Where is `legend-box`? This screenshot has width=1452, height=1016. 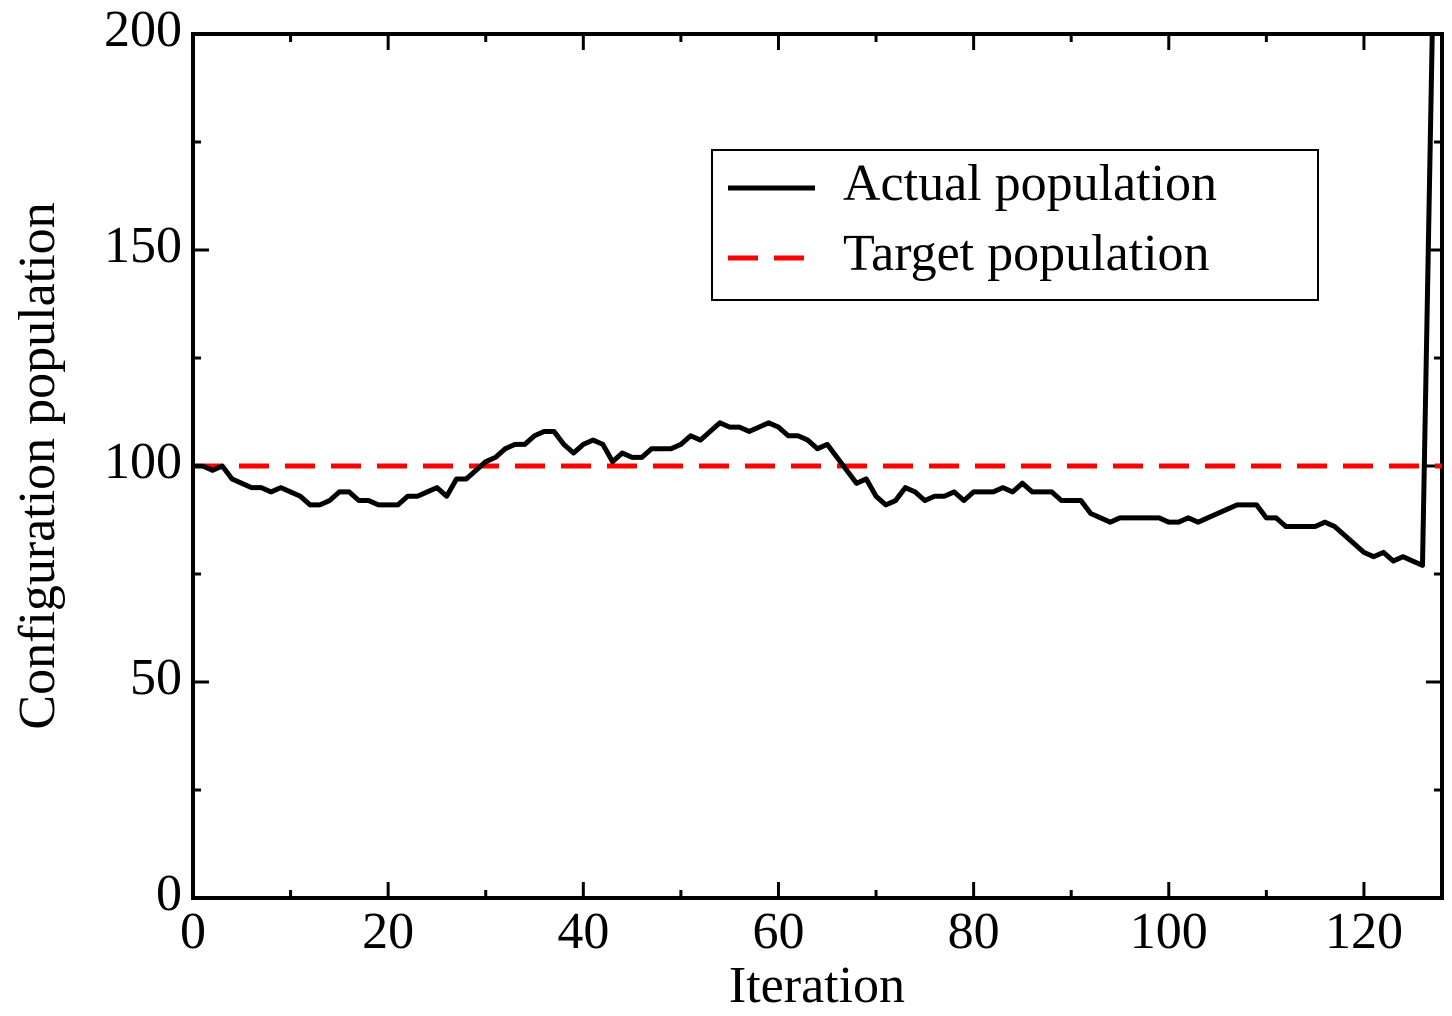 legend-box is located at coordinates (1015, 225).